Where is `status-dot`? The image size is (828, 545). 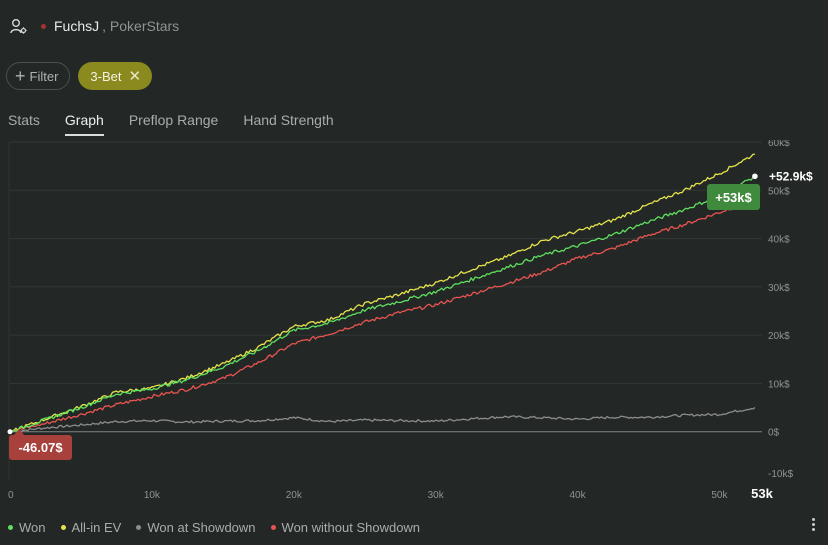 status-dot is located at coordinates (43, 26).